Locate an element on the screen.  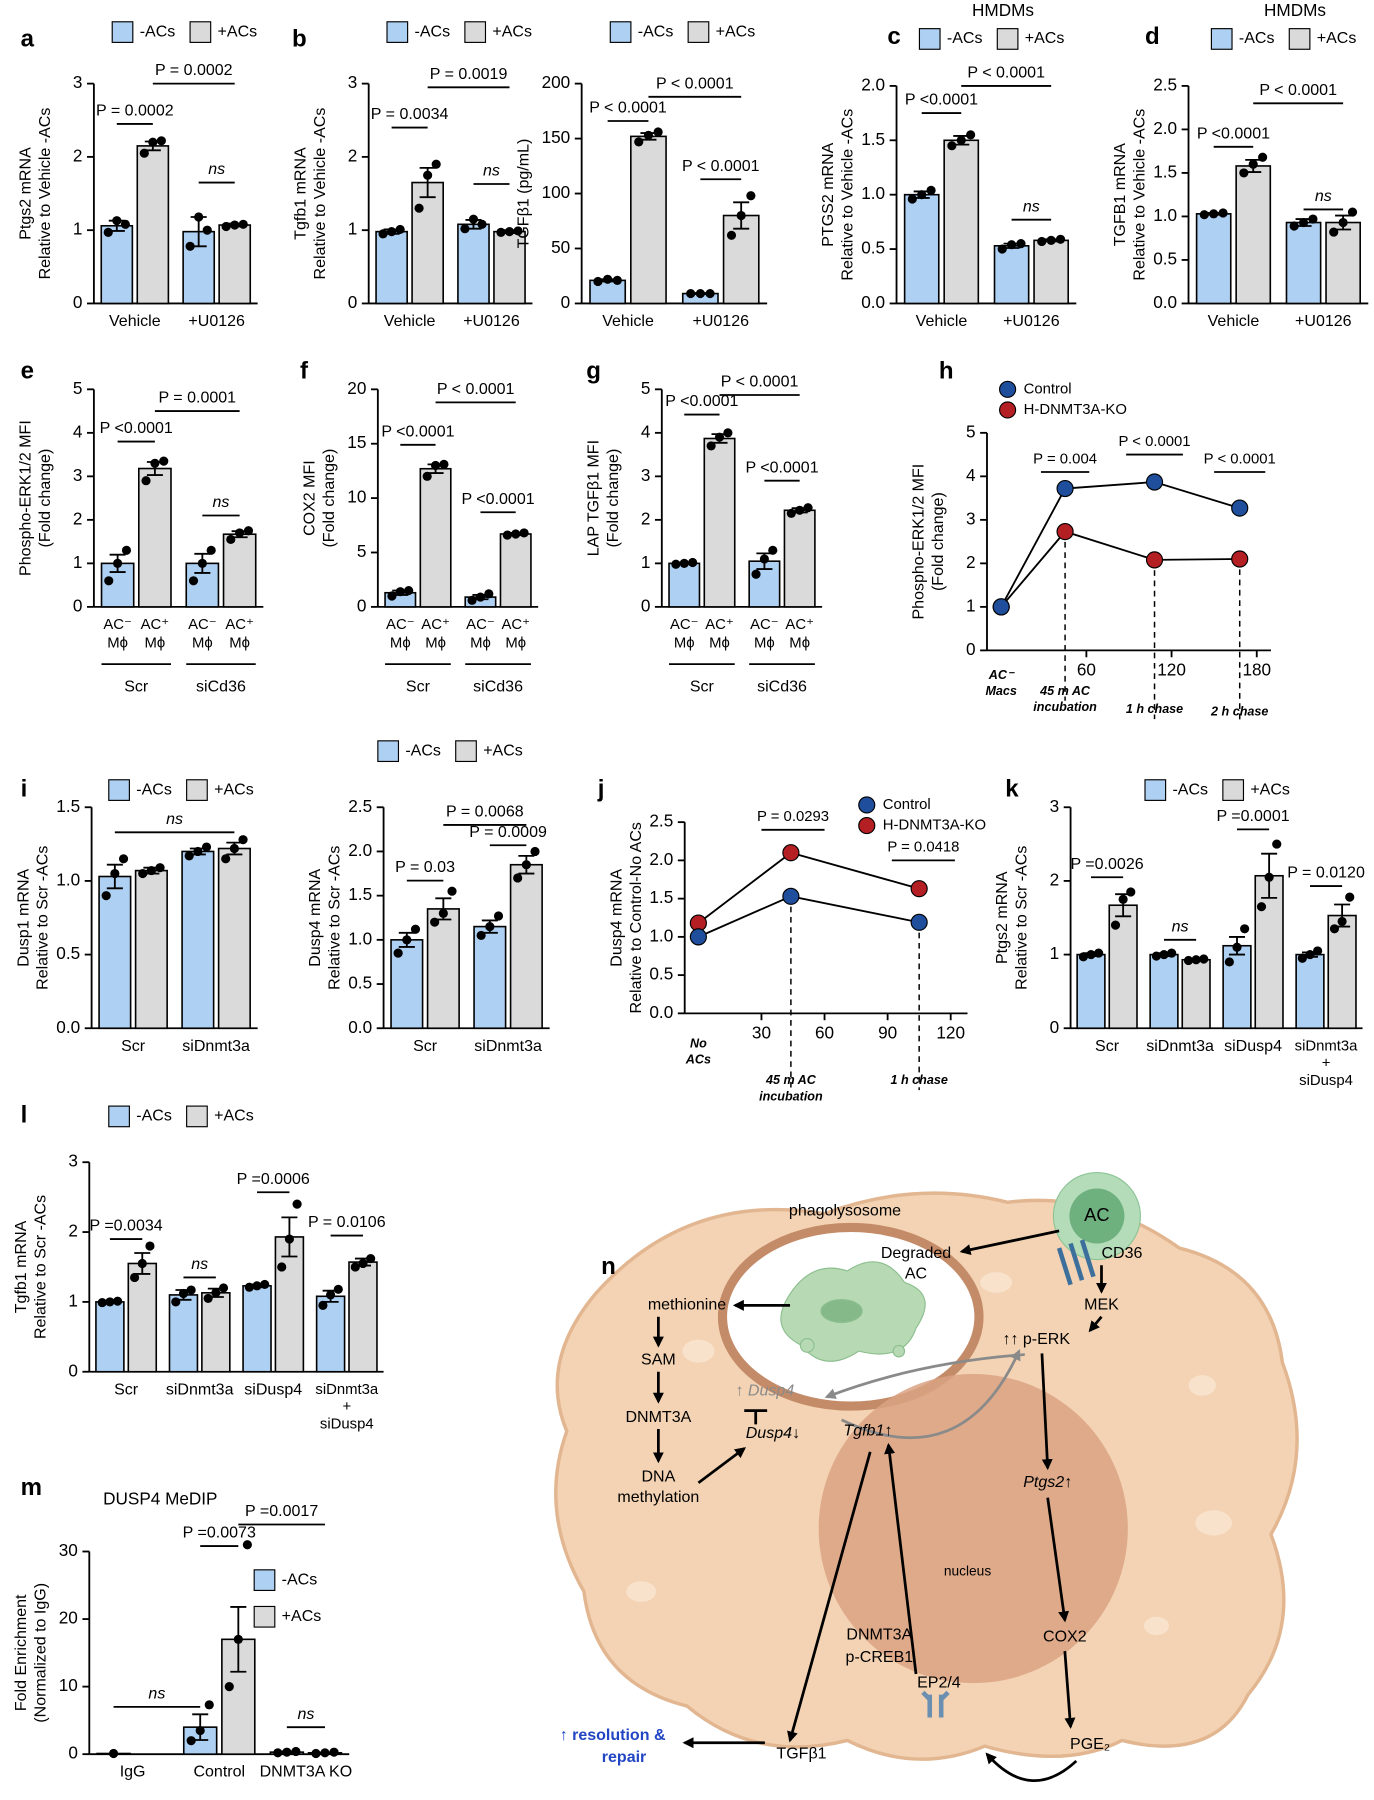
y-tick-label: 15 is located at coordinates (356, 442).